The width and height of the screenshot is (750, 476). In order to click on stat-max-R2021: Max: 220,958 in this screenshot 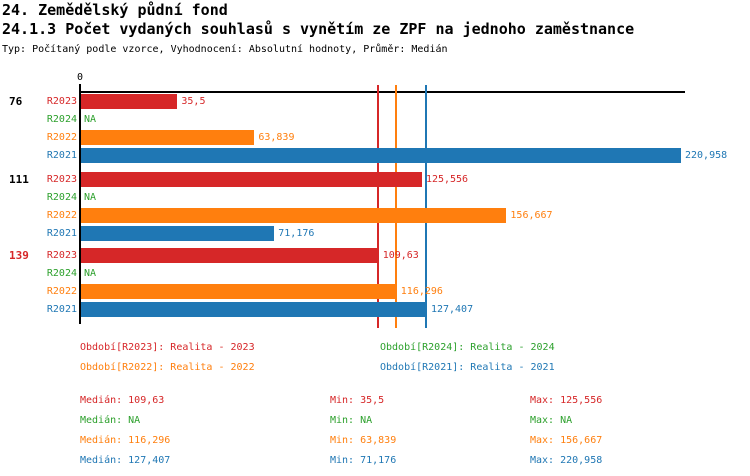, I will do `click(566, 460)`.